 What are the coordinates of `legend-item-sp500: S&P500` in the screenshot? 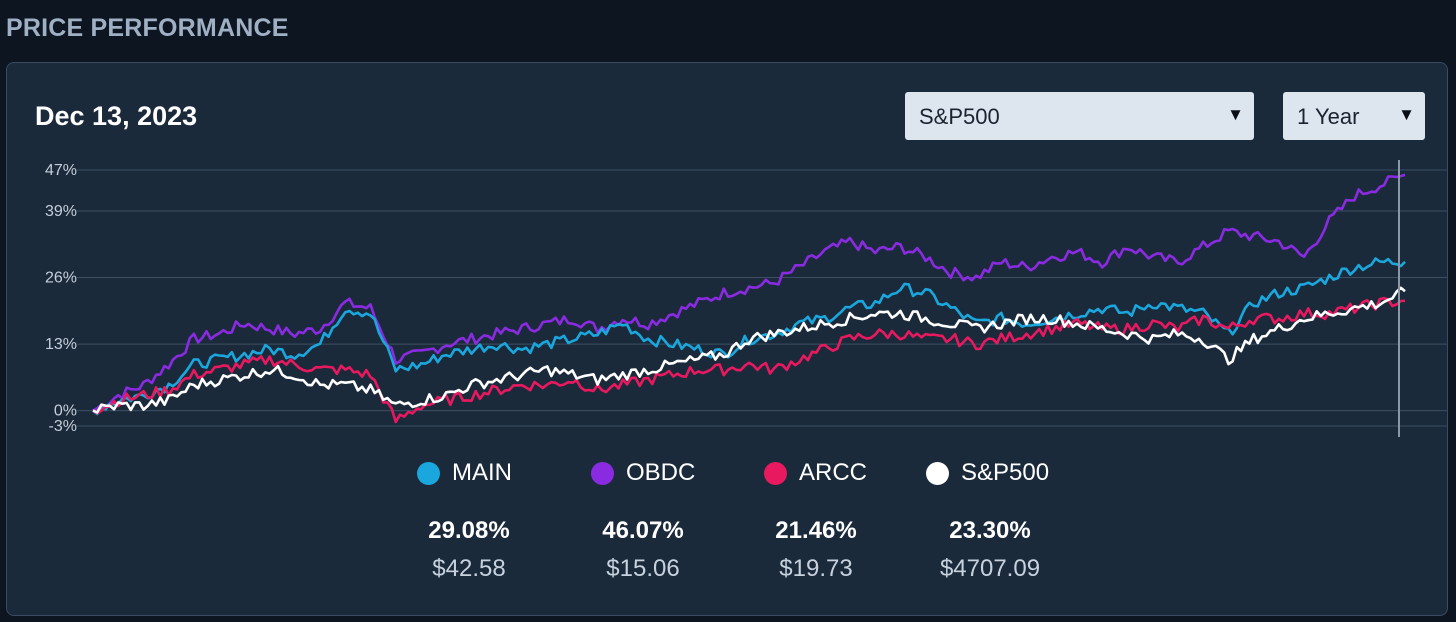 It's located at (988, 472).